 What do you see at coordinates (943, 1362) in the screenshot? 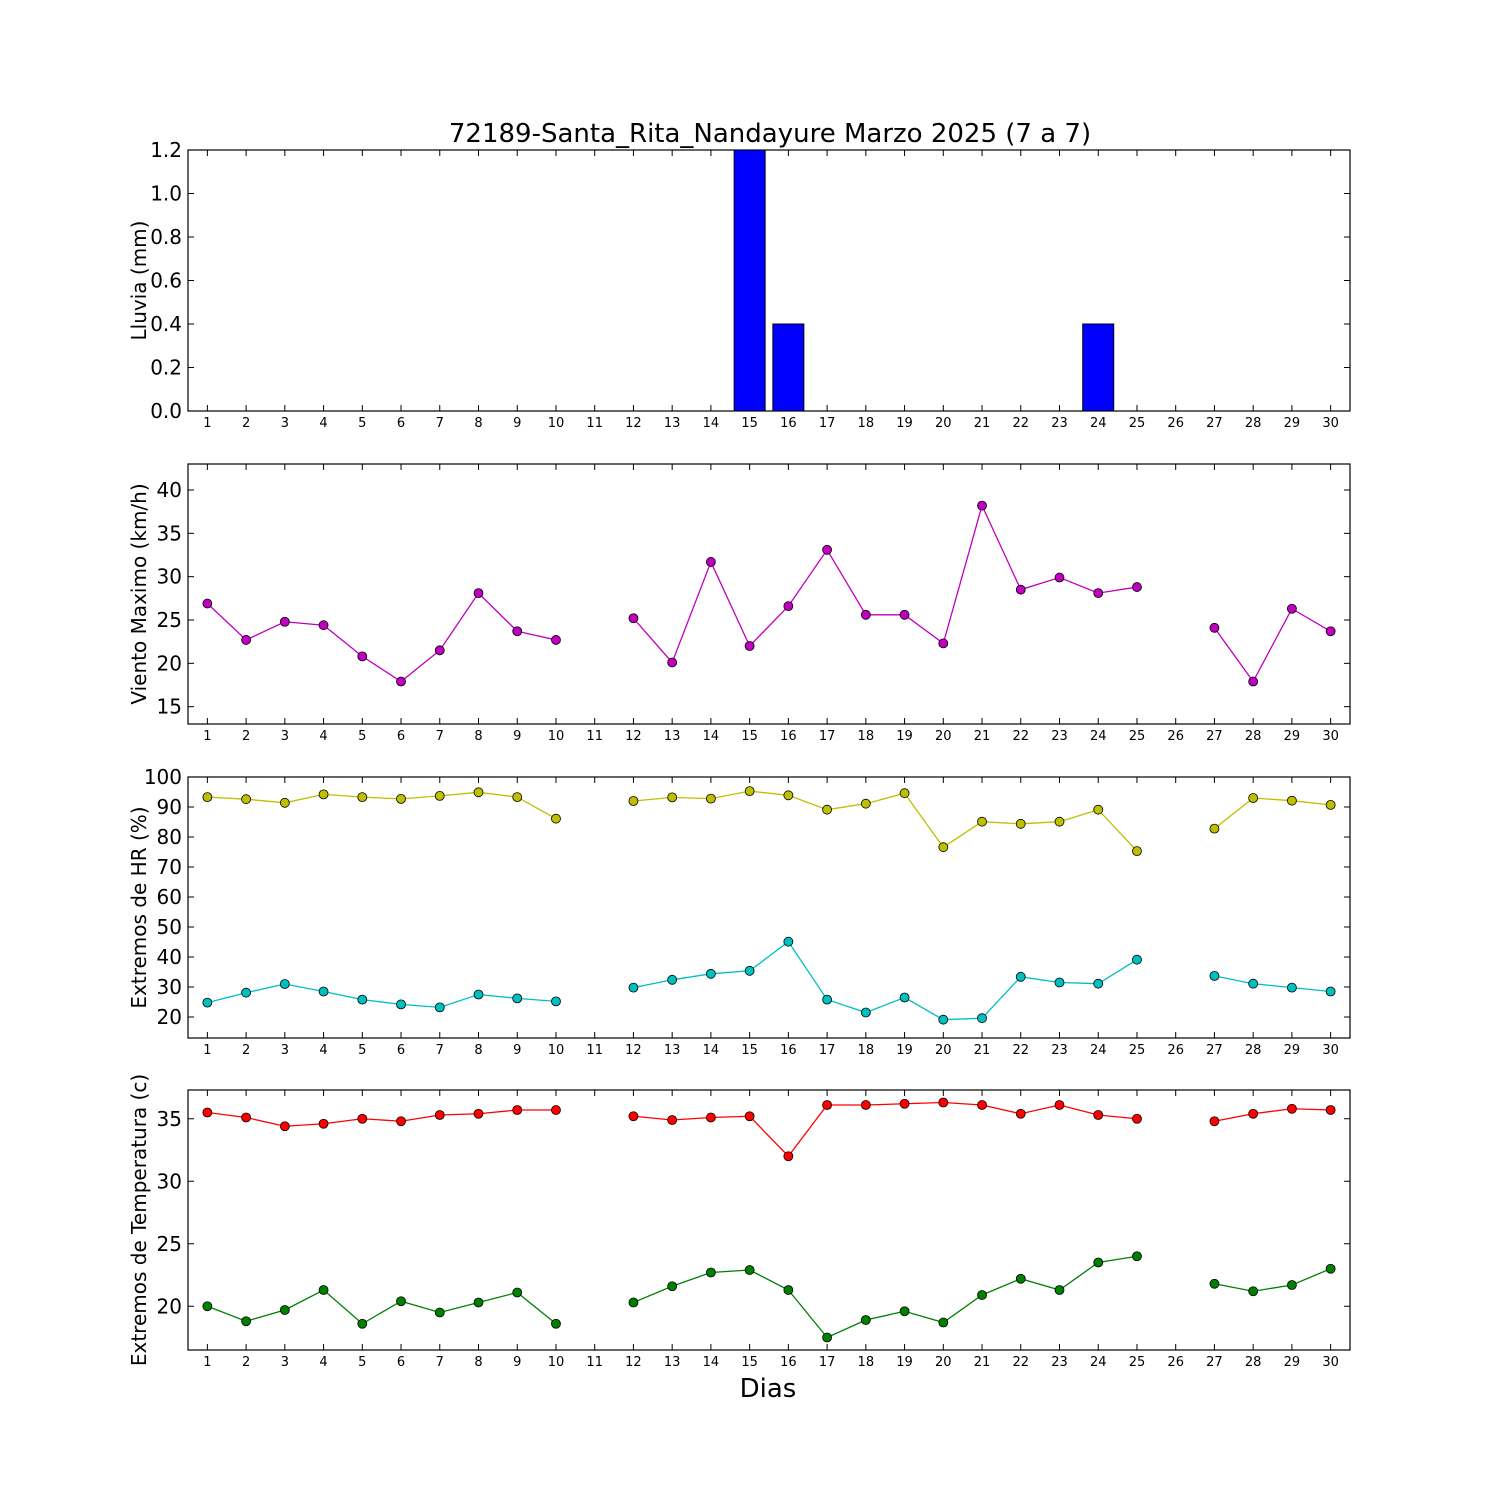
I see `temp-xtick-label: 20` at bounding box center [943, 1362].